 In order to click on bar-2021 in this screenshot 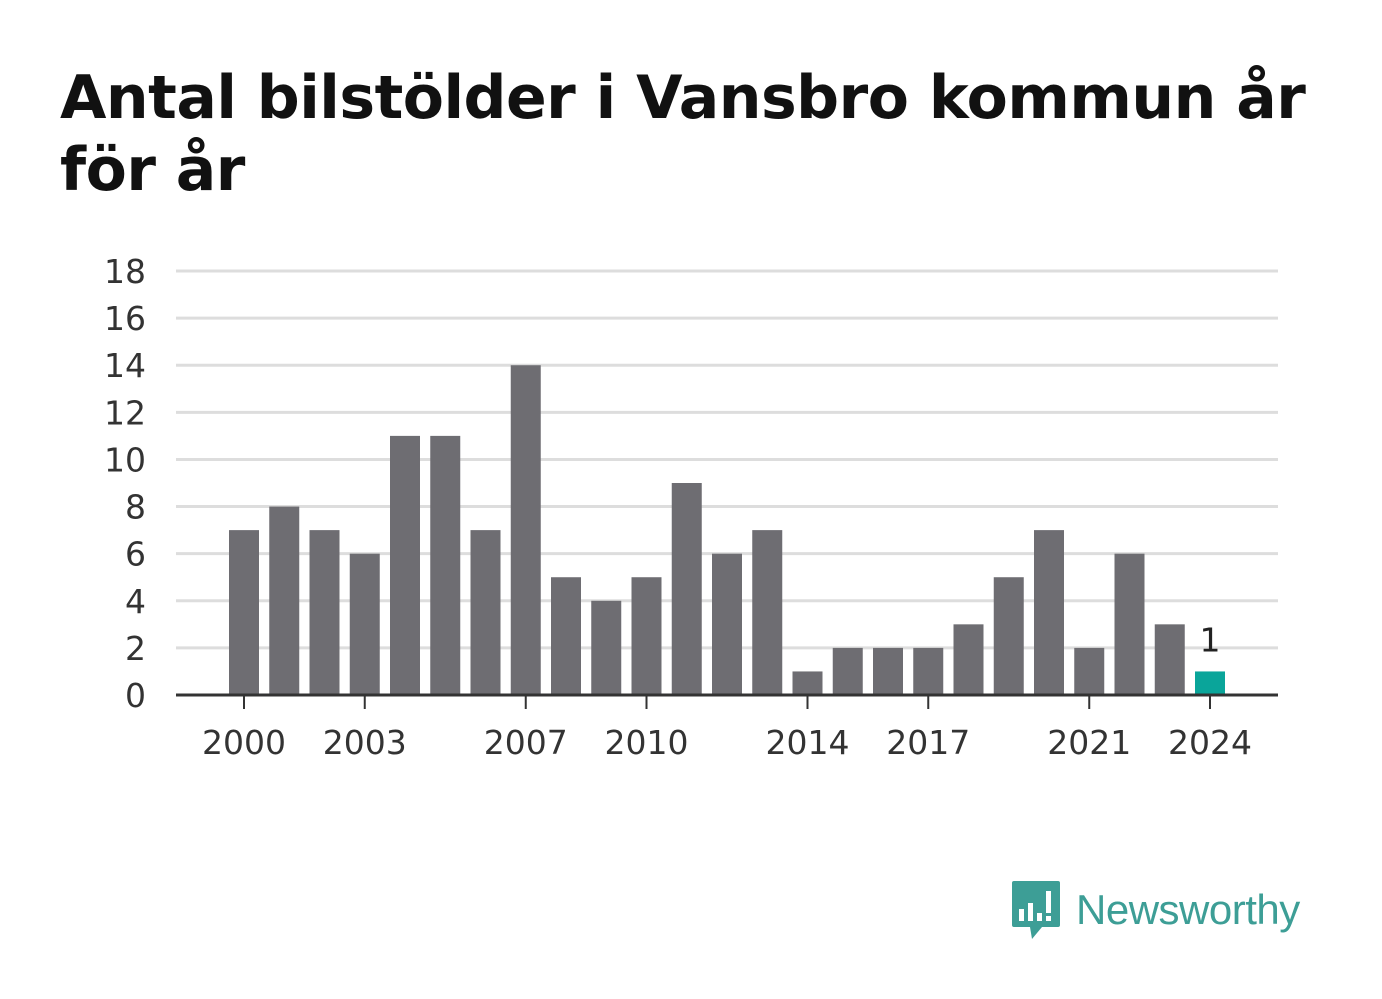, I will do `click(1089, 671)`.